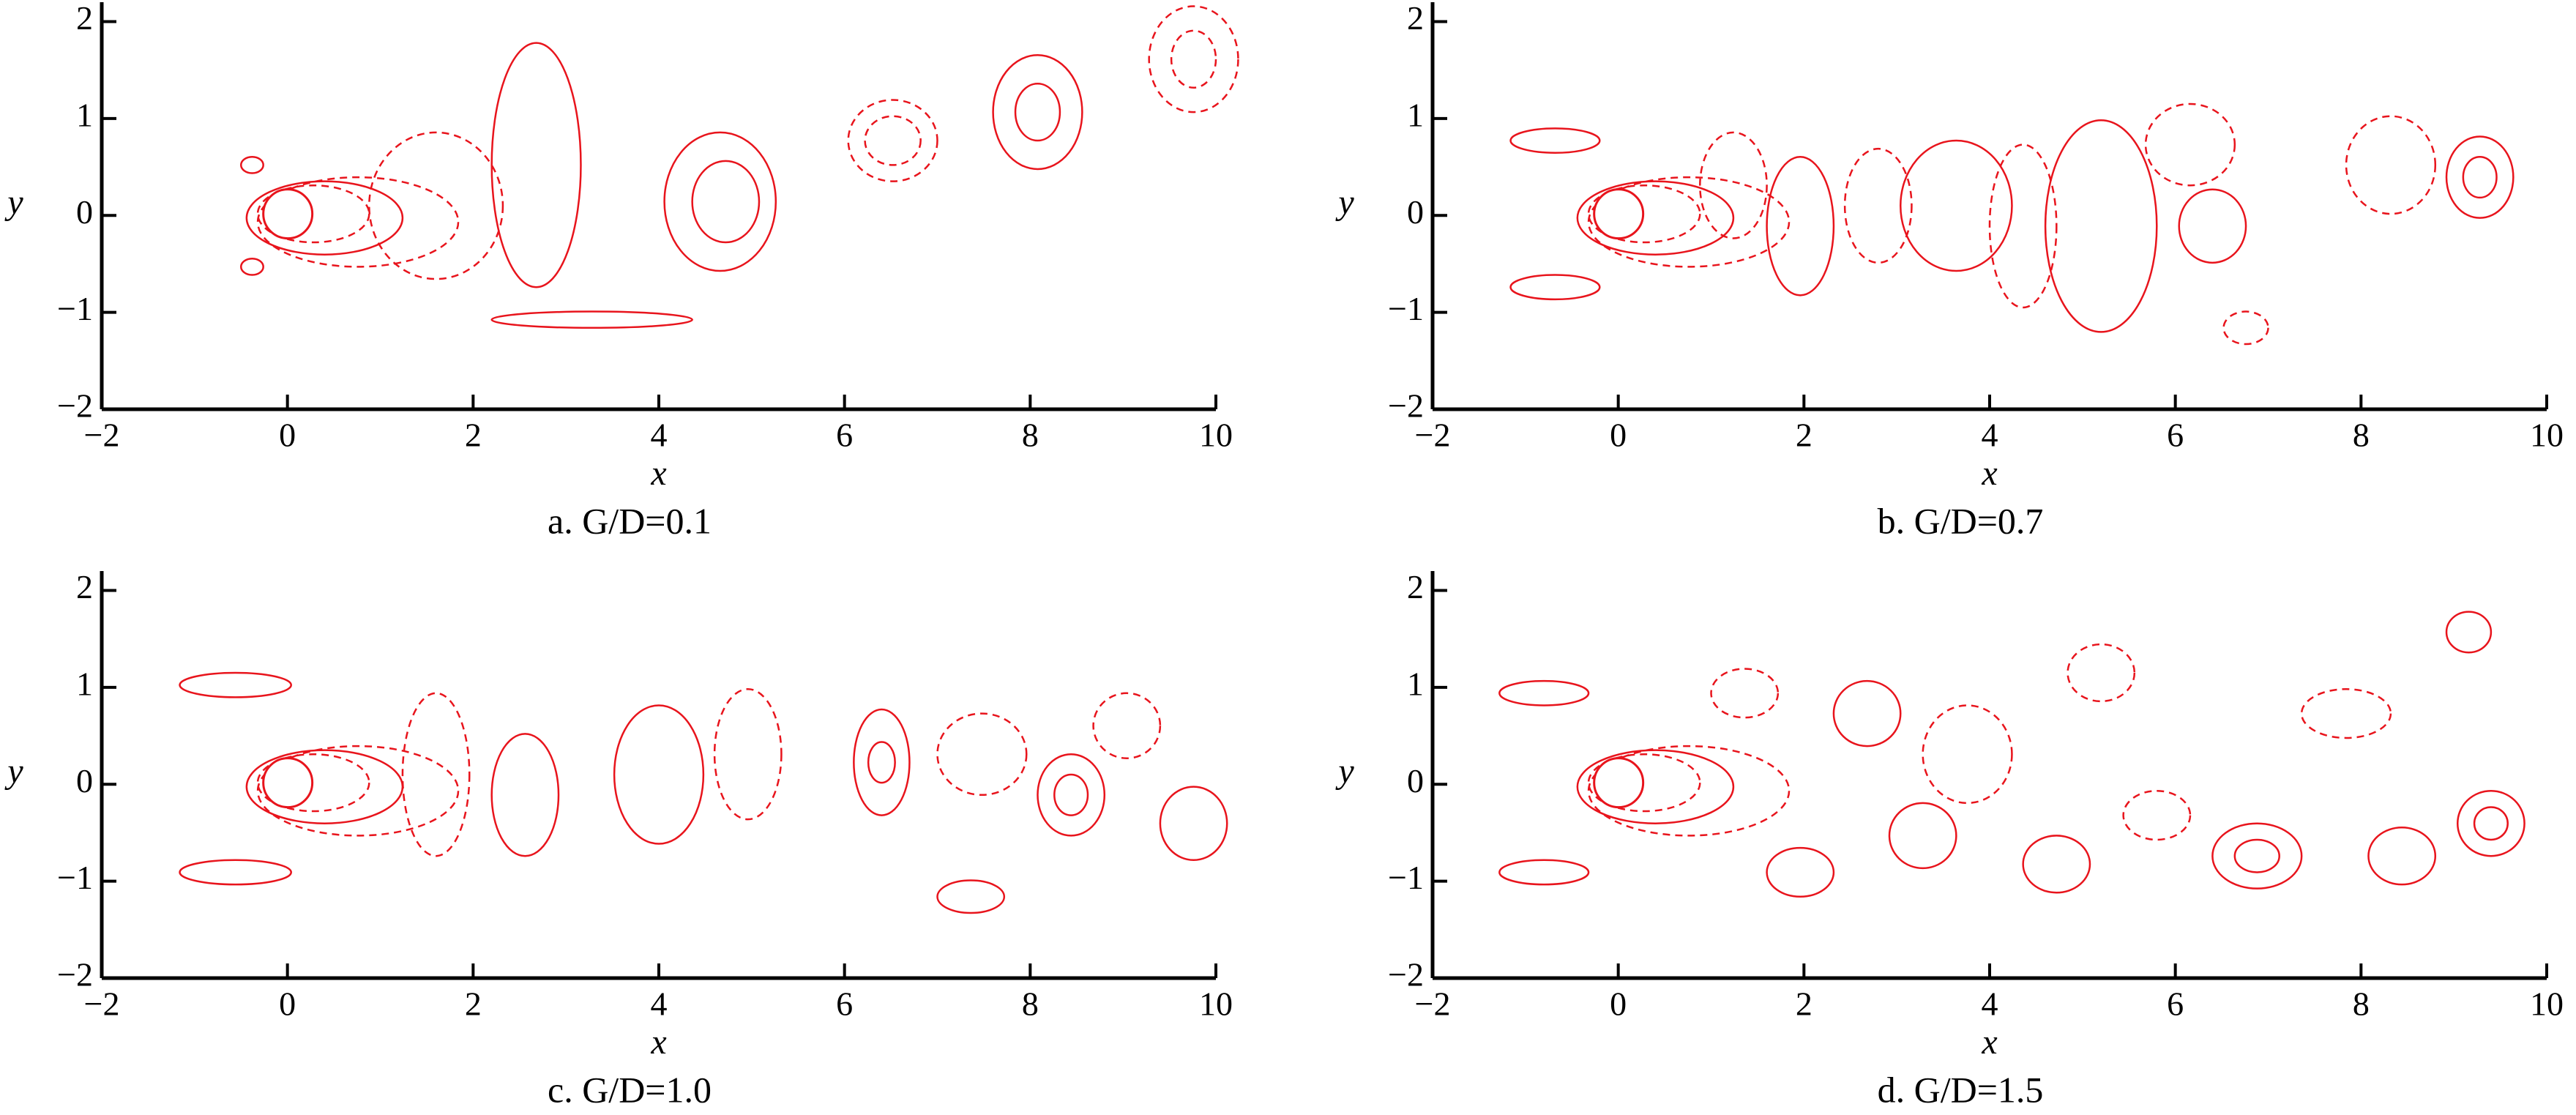 The image size is (2576, 1115). I want to click on x-tick-label: −2, so click(102, 1004).